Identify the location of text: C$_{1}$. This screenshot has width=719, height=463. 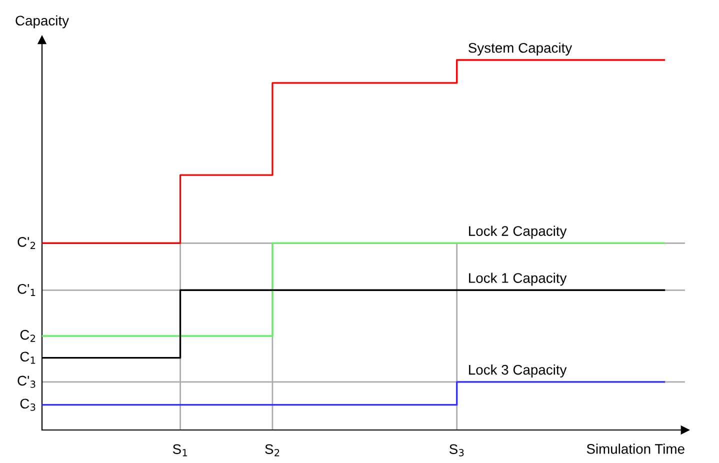
(28, 358).